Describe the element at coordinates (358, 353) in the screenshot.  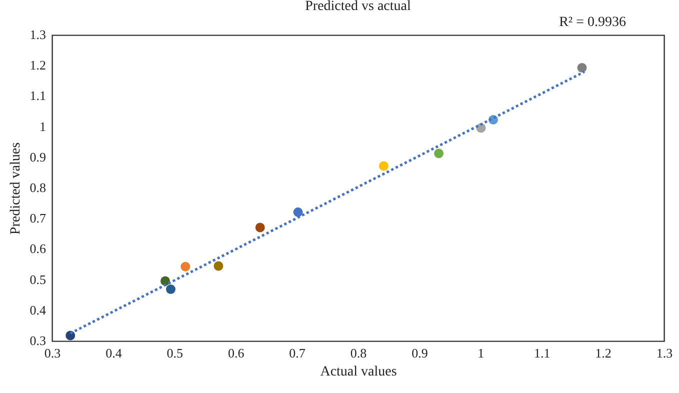
I see `x-tick-label: 0.8` at that location.